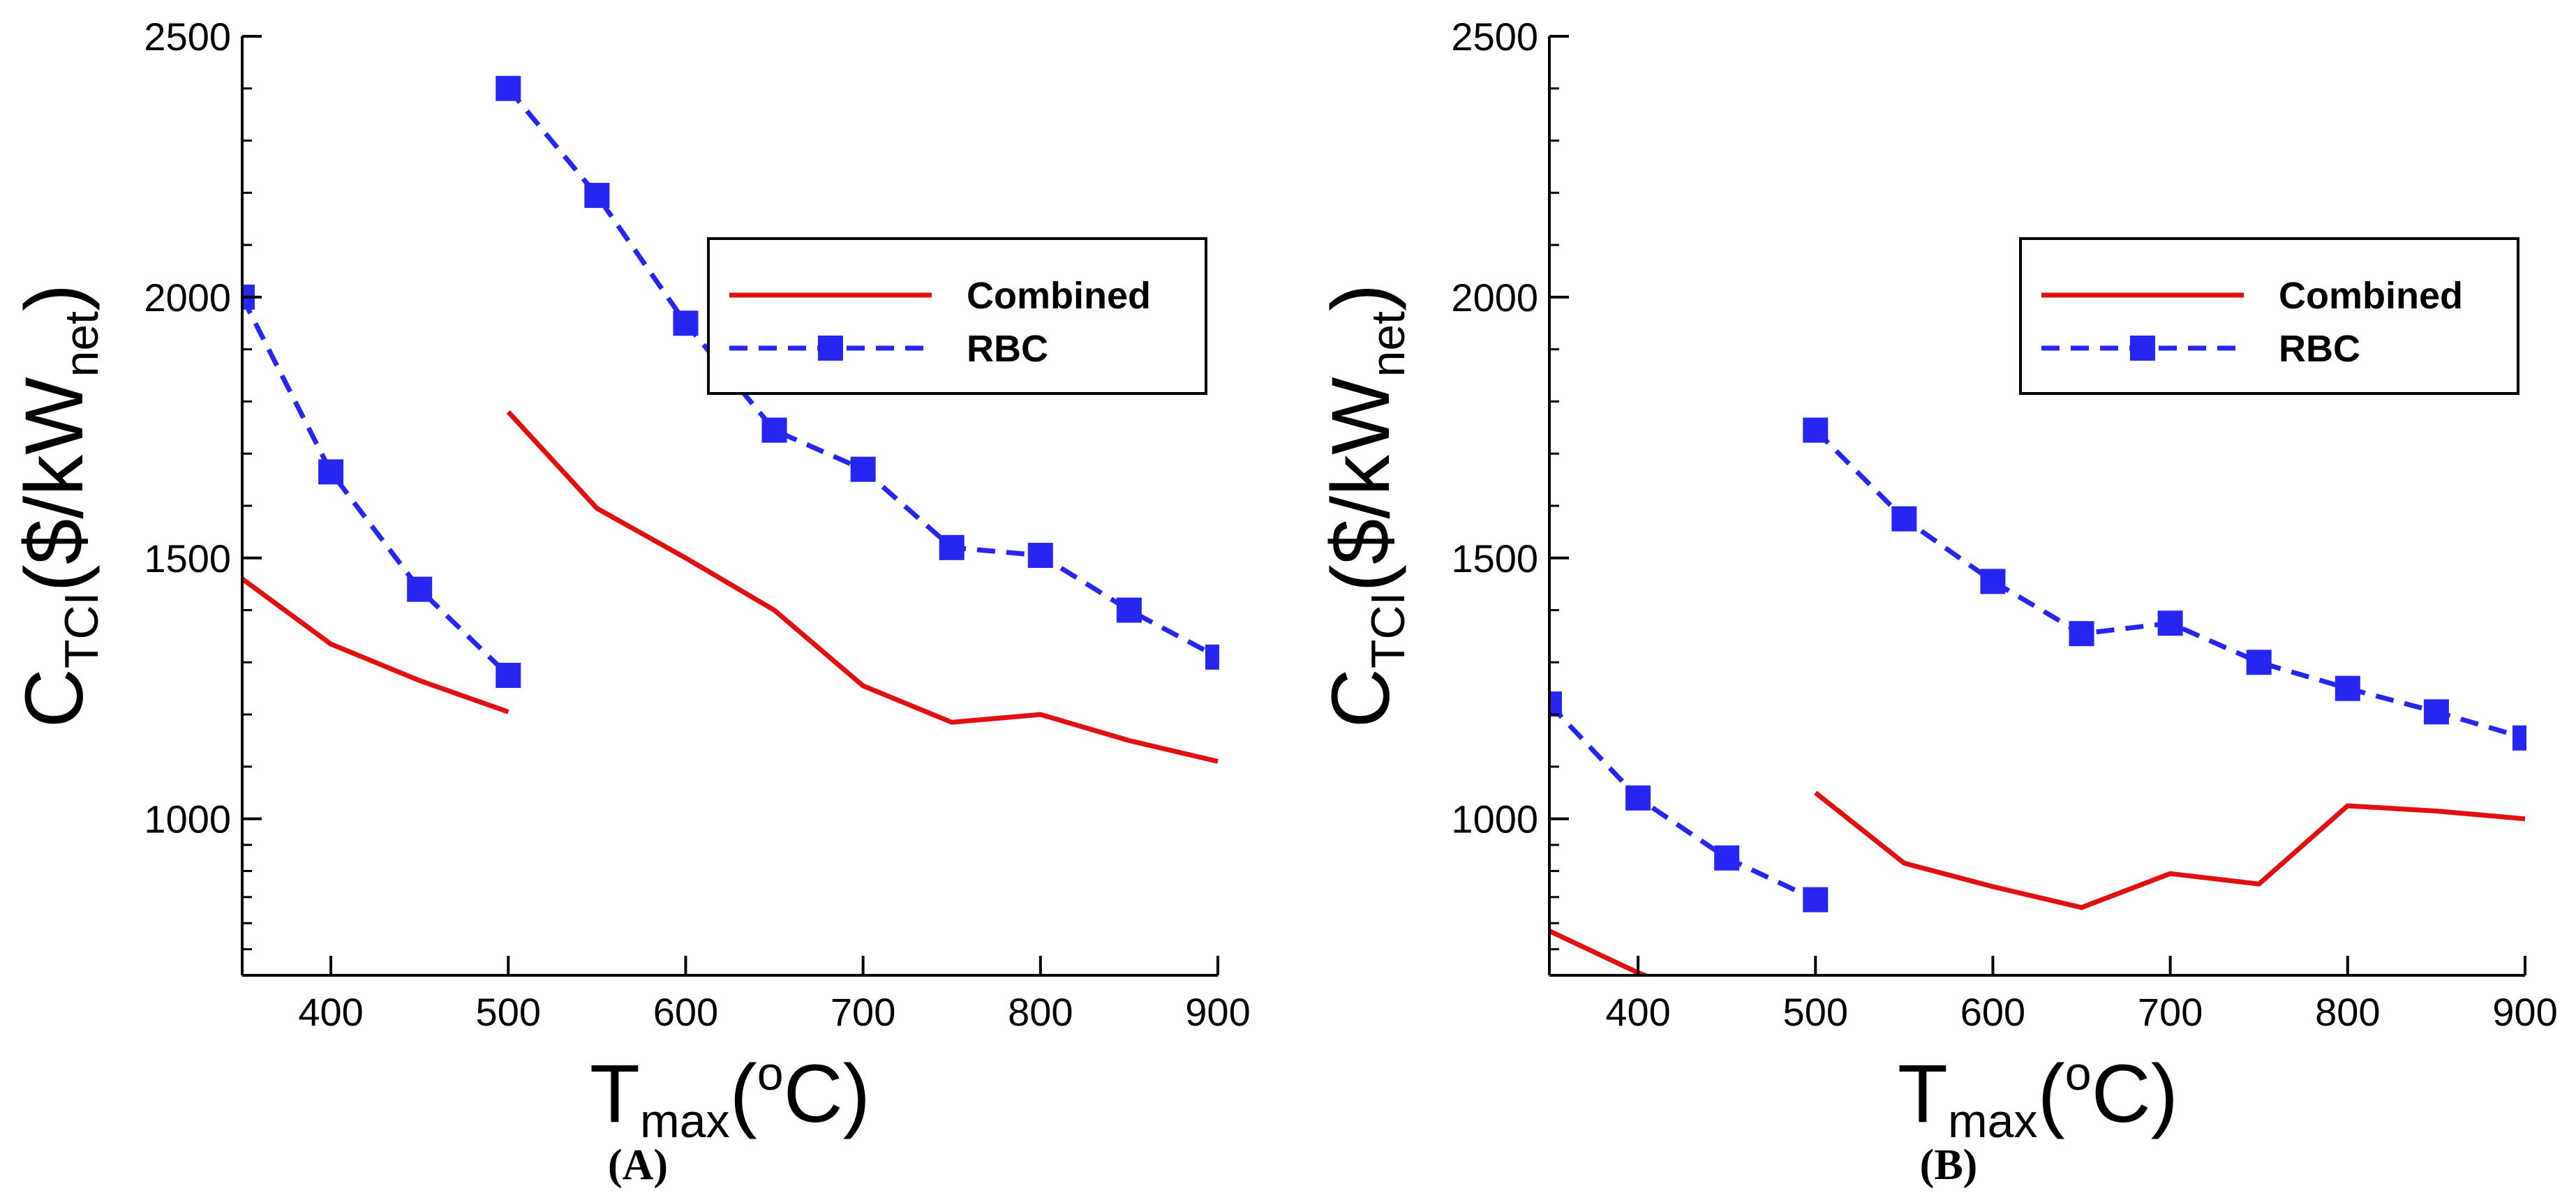  I want to click on xlabel-rest-a: (, so click(743, 1094).